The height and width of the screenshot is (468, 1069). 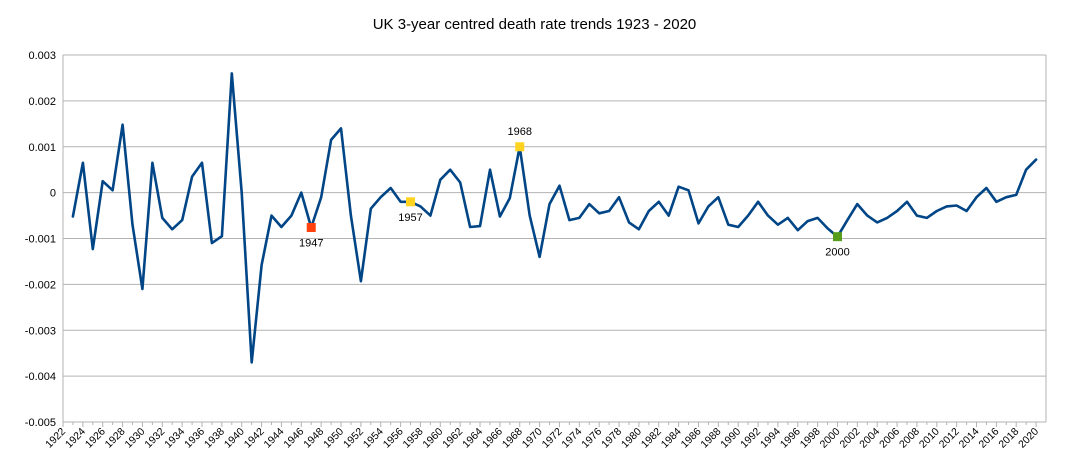 I want to click on x-tick-label: 1998, so click(x=810, y=438).